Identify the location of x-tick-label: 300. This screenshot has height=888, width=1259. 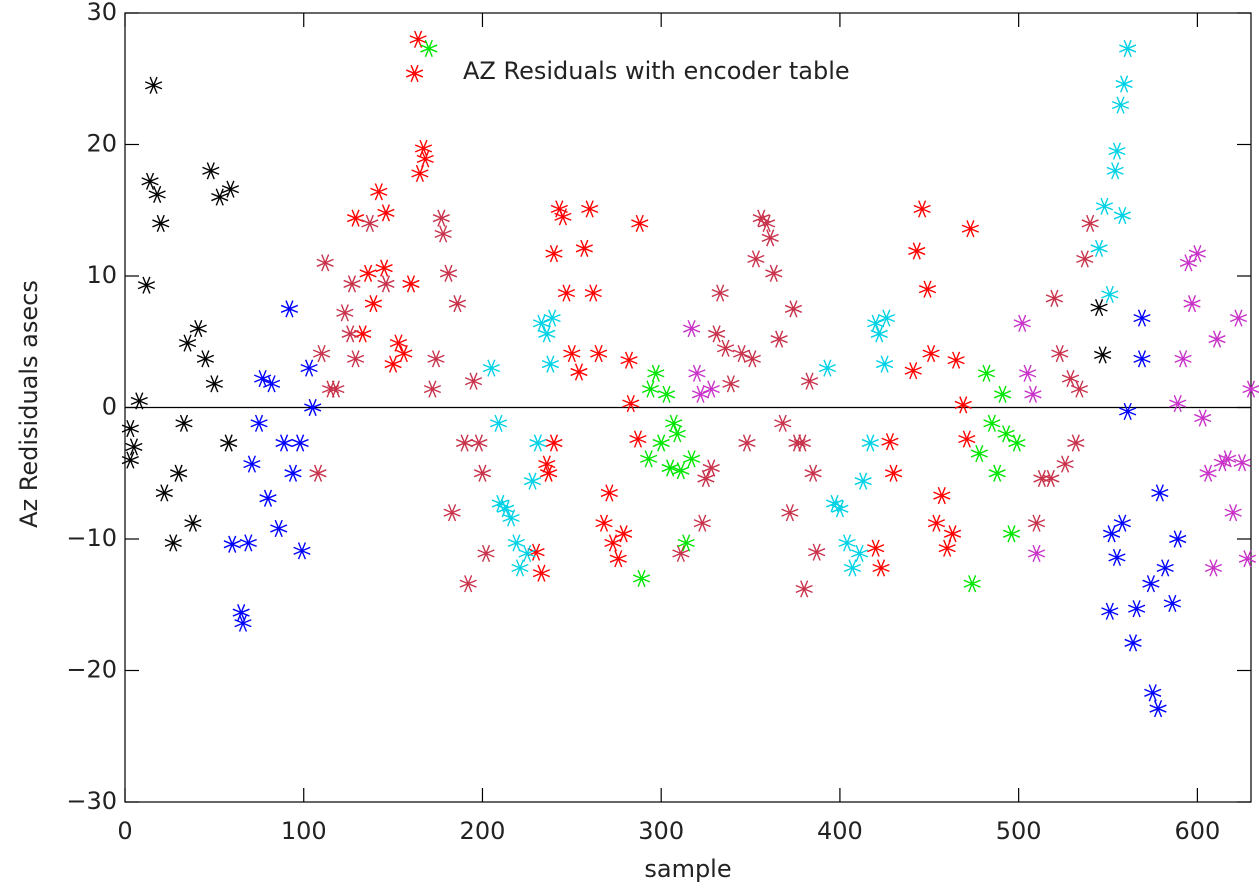
(661, 831).